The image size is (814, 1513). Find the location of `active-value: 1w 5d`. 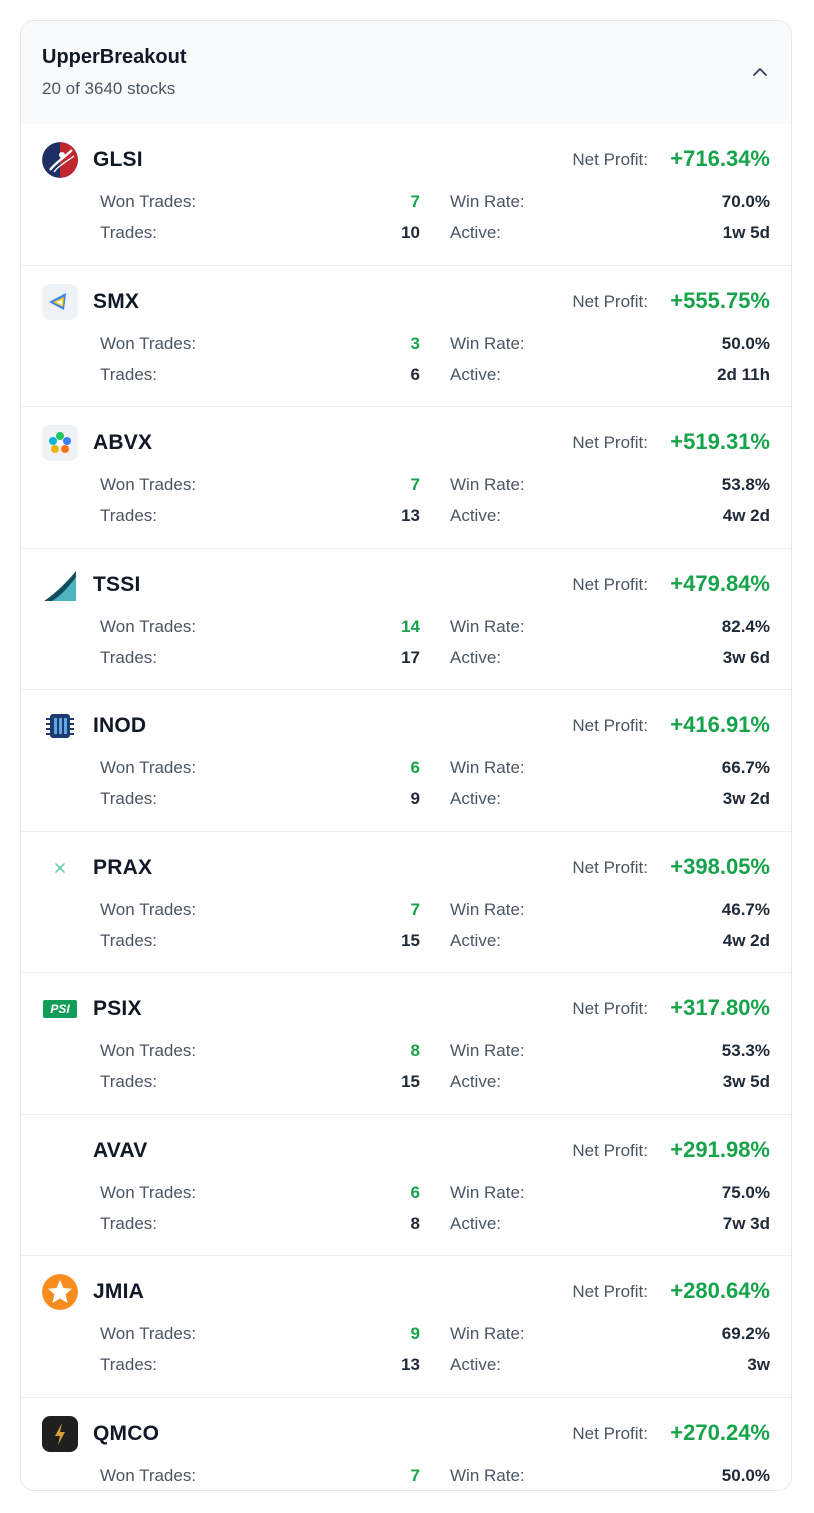

active-value: 1w 5d is located at coordinates (746, 232).